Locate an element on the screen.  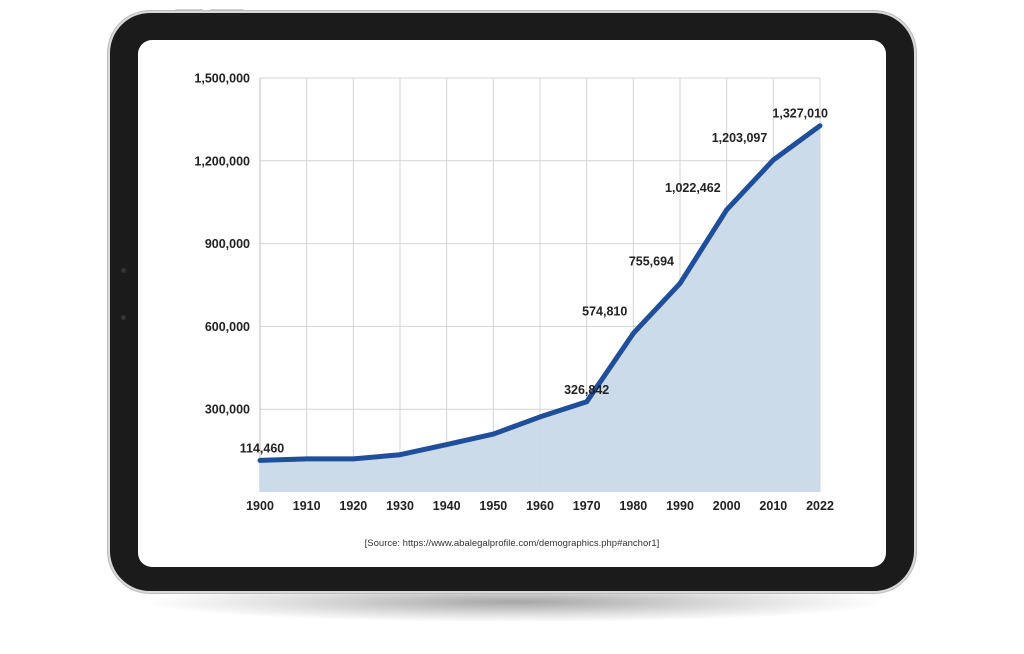
data-label: 1,022,462 is located at coordinates (693, 188).